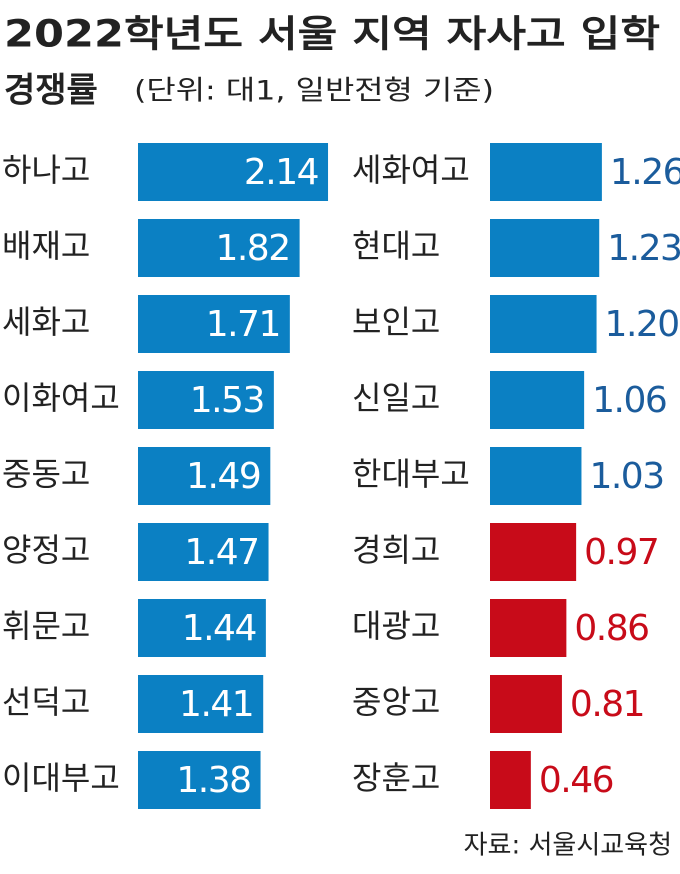  What do you see at coordinates (629, 400) in the screenshot?
I see `value-label: 1.06` at bounding box center [629, 400].